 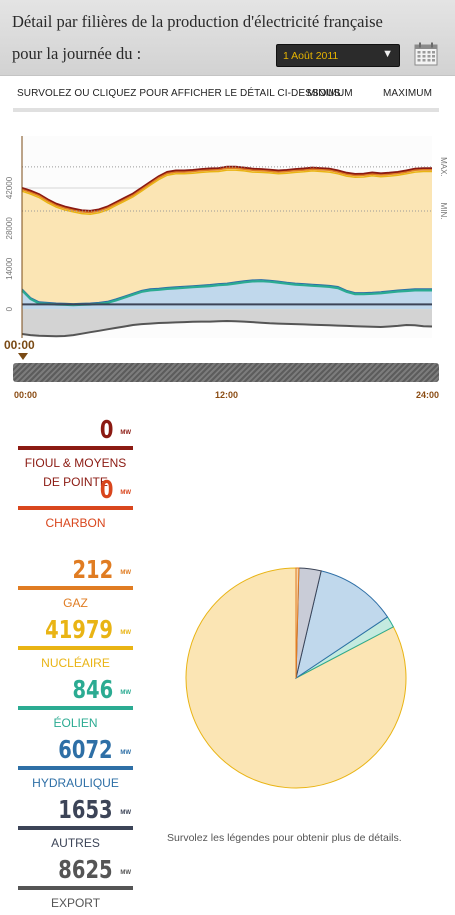 What do you see at coordinates (443, 167) in the screenshot?
I see `max-label: MAX.` at bounding box center [443, 167].